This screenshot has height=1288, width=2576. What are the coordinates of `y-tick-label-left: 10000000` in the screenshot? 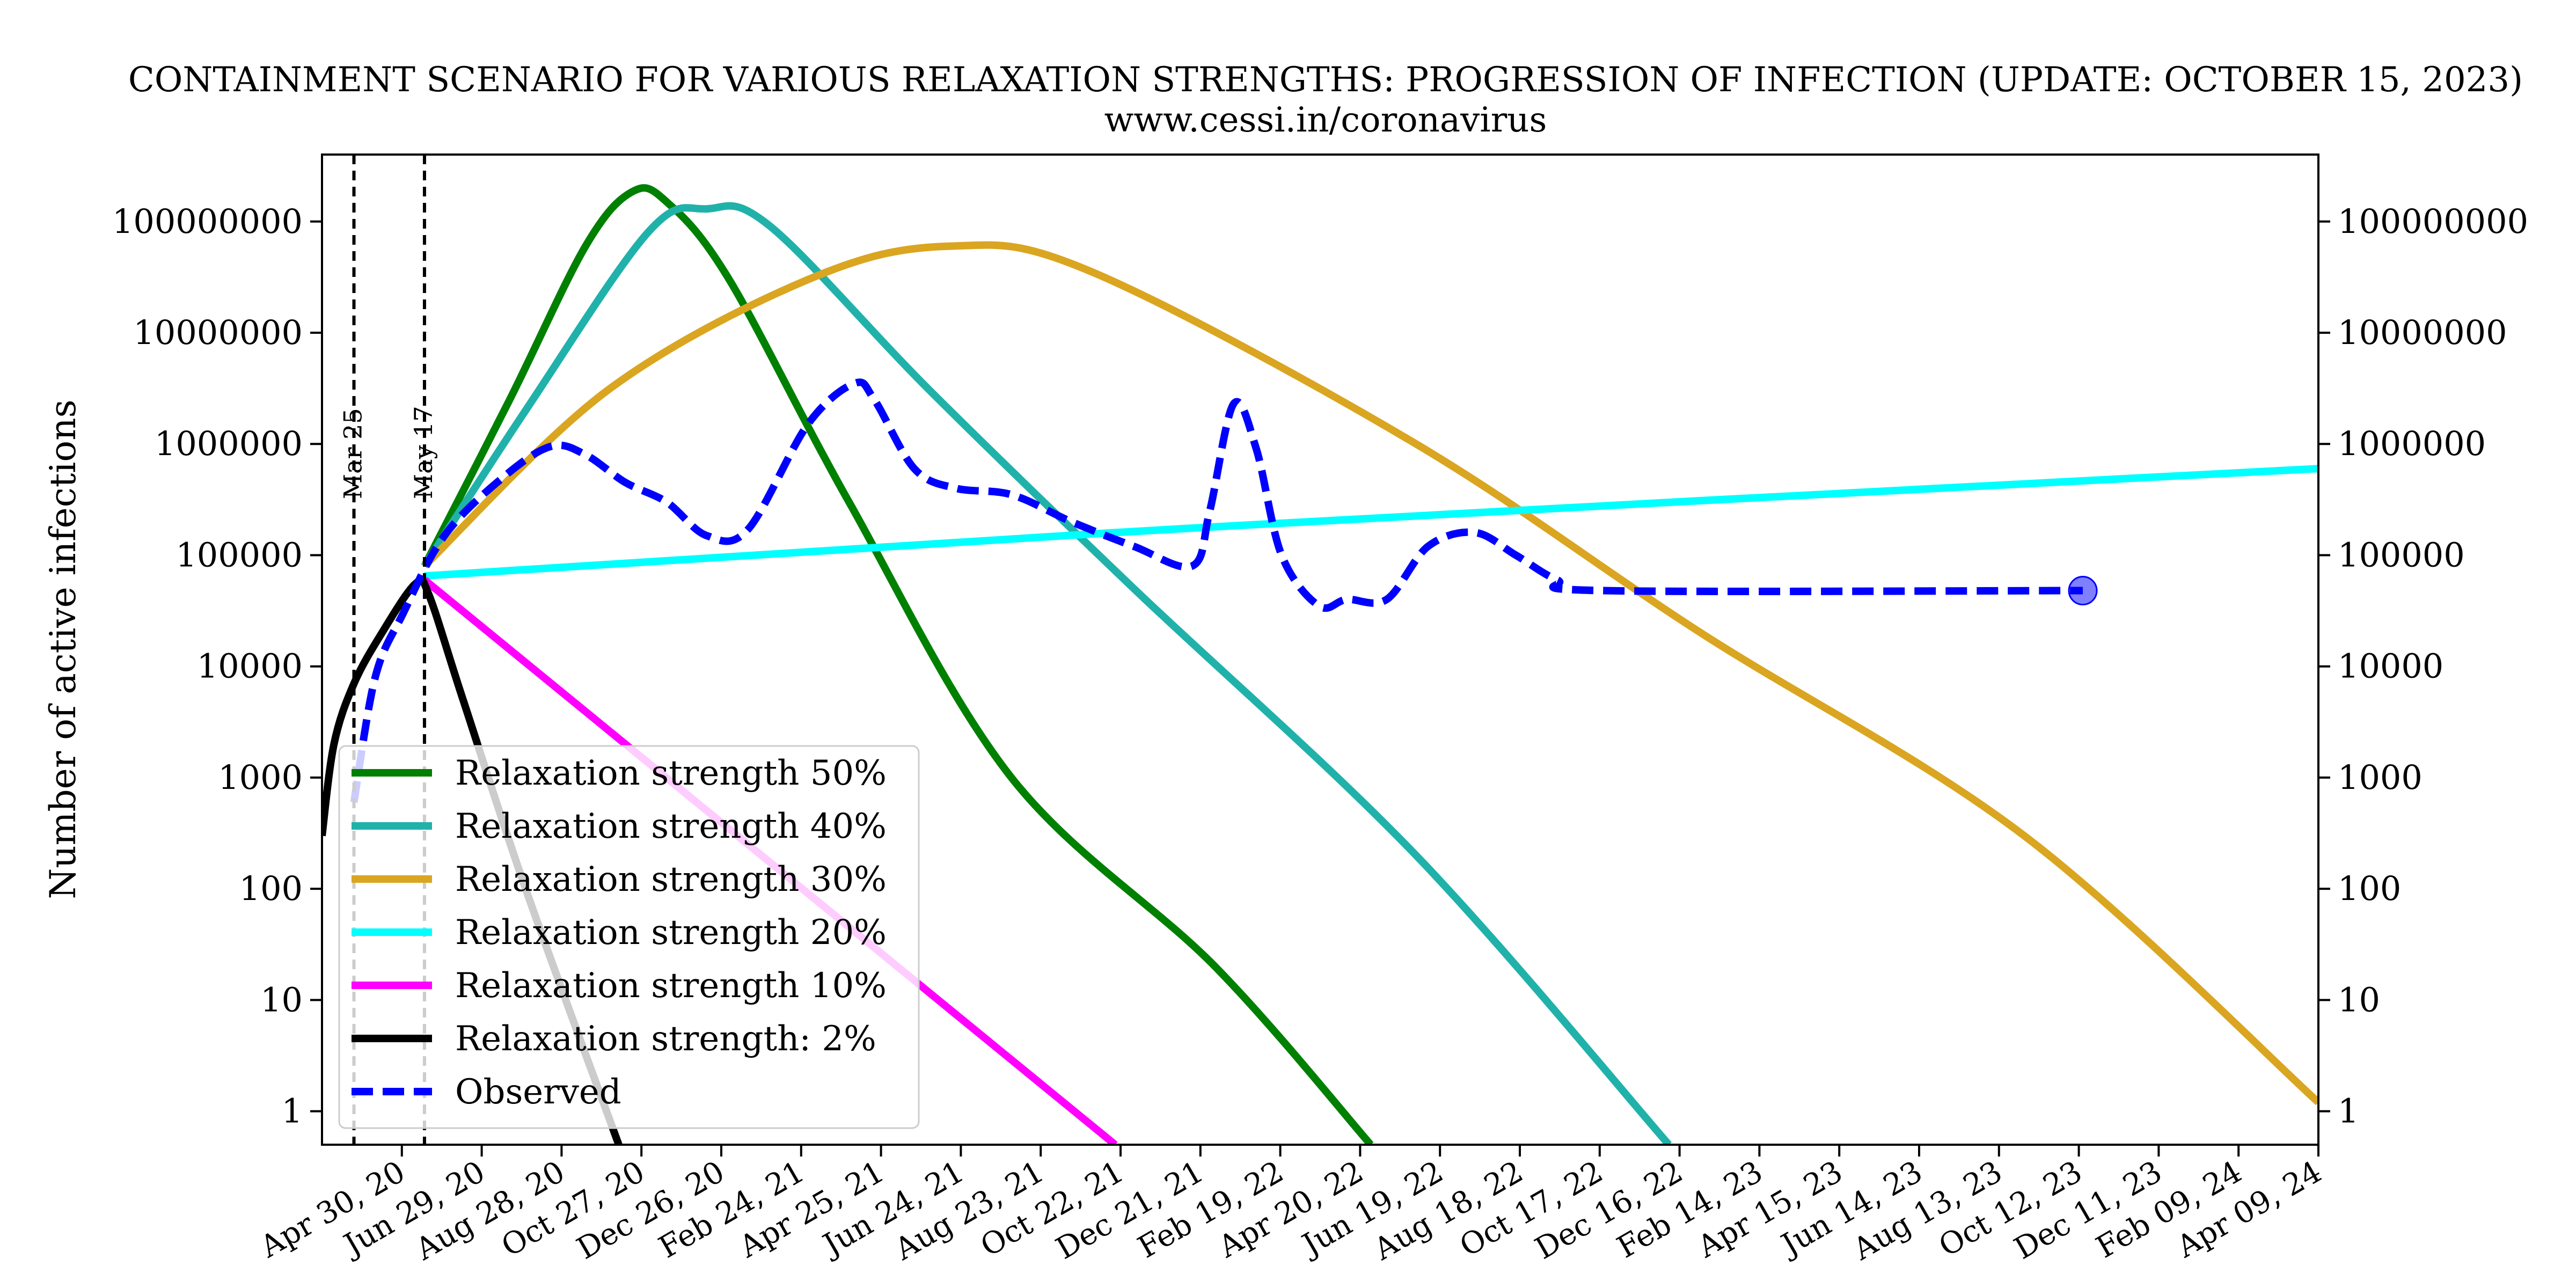 It's located at (218, 332).